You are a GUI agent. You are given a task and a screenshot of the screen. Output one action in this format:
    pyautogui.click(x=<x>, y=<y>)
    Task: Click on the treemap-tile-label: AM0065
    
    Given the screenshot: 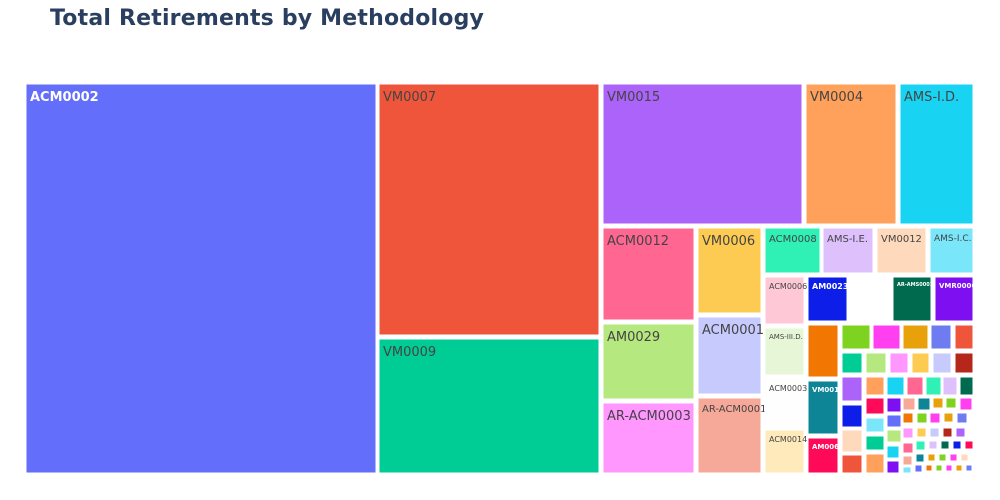 What is the action you would take?
    pyautogui.click(x=828, y=447)
    